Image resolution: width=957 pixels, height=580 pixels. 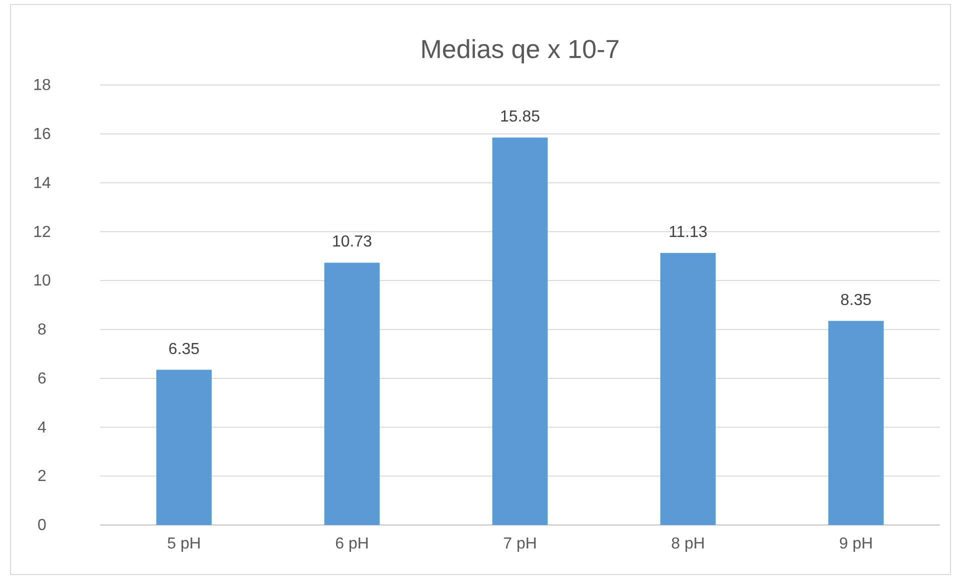 I want to click on y-tick-label: 16, so click(x=42, y=135).